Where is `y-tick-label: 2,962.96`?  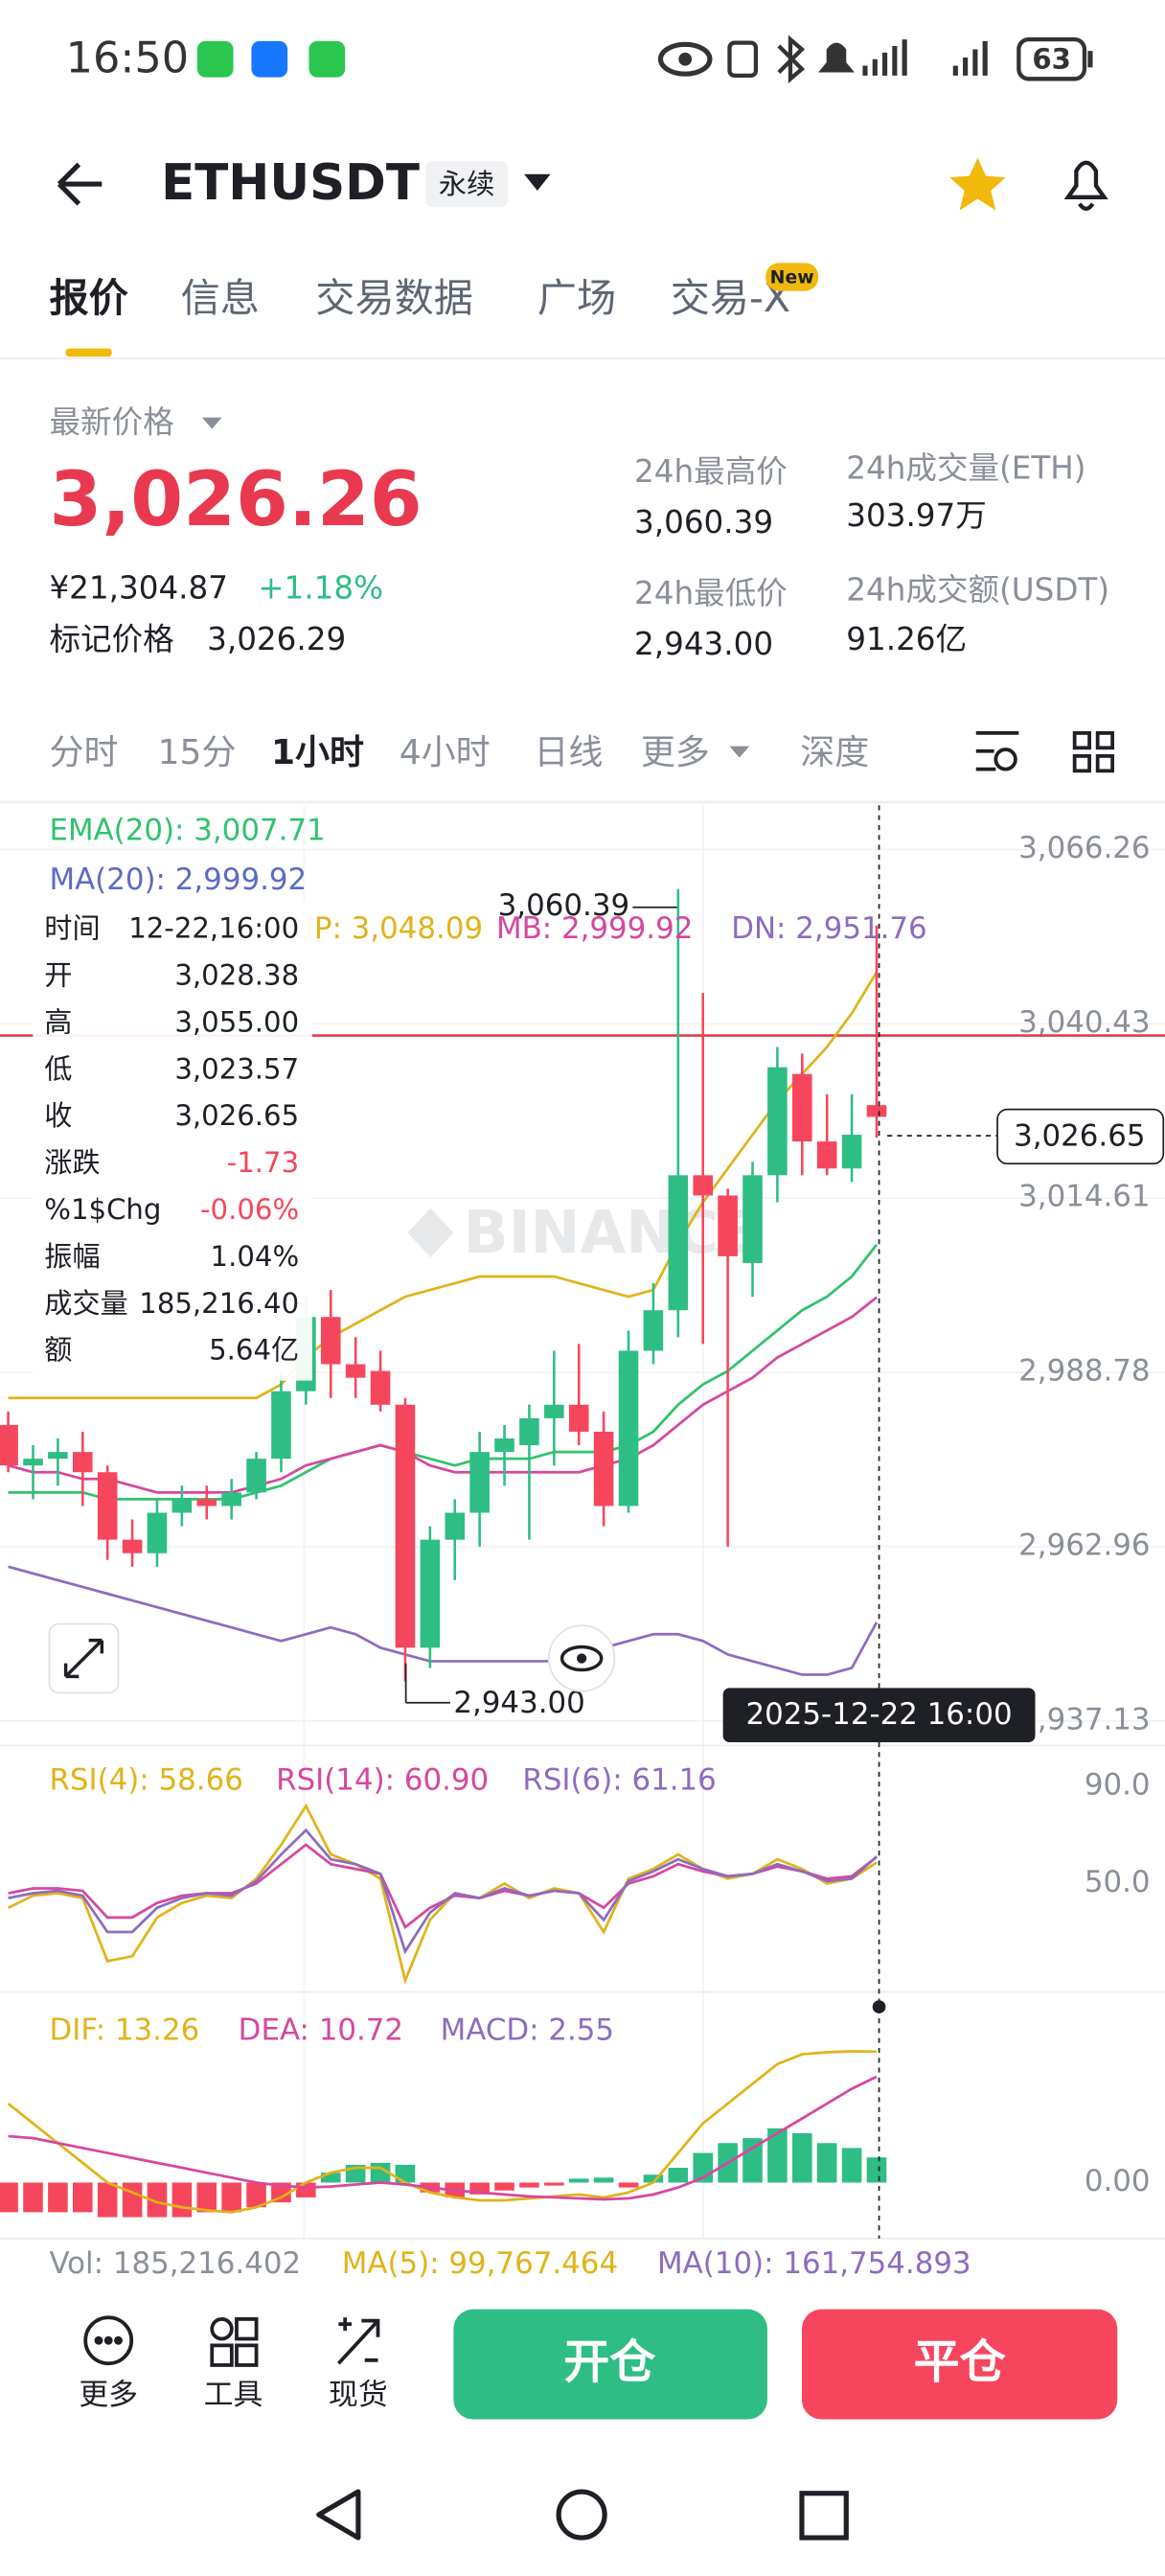
y-tick-label: 2,962.96 is located at coordinates (1084, 1545).